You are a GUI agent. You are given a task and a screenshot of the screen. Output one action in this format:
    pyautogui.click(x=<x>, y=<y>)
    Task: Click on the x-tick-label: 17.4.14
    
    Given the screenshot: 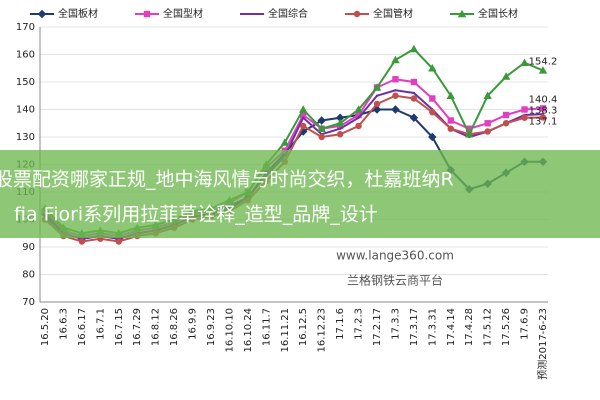 What is the action you would take?
    pyautogui.click(x=451, y=327)
    